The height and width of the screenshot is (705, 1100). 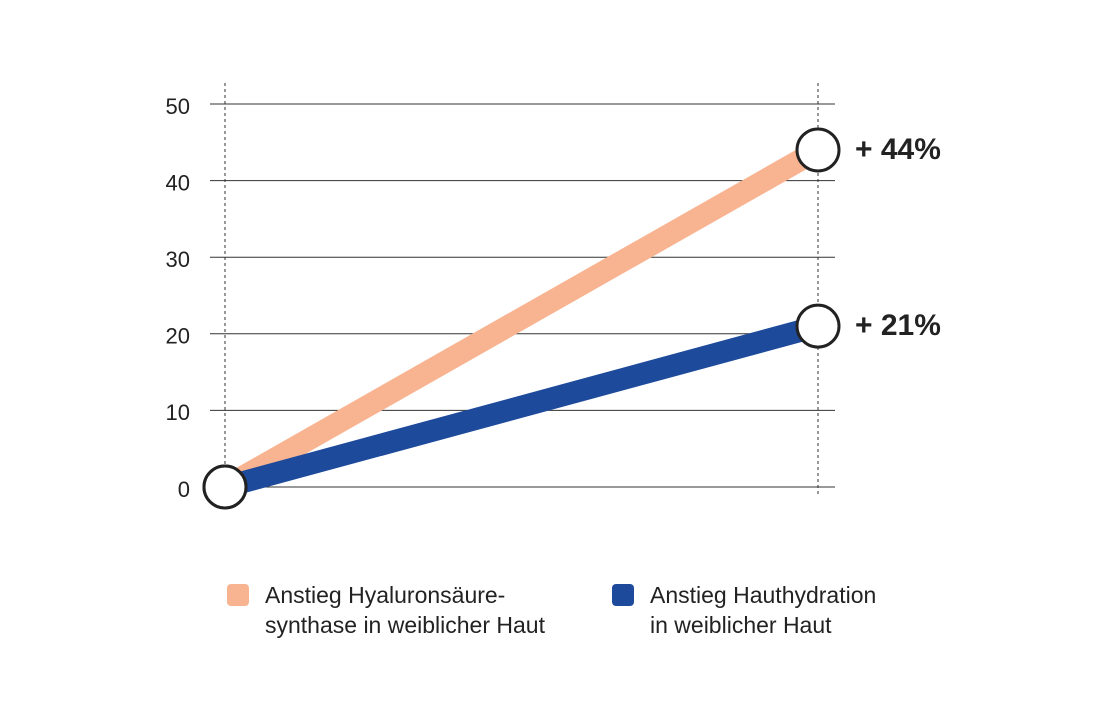 What do you see at coordinates (898, 149) in the screenshot?
I see `value-label: + 44%` at bounding box center [898, 149].